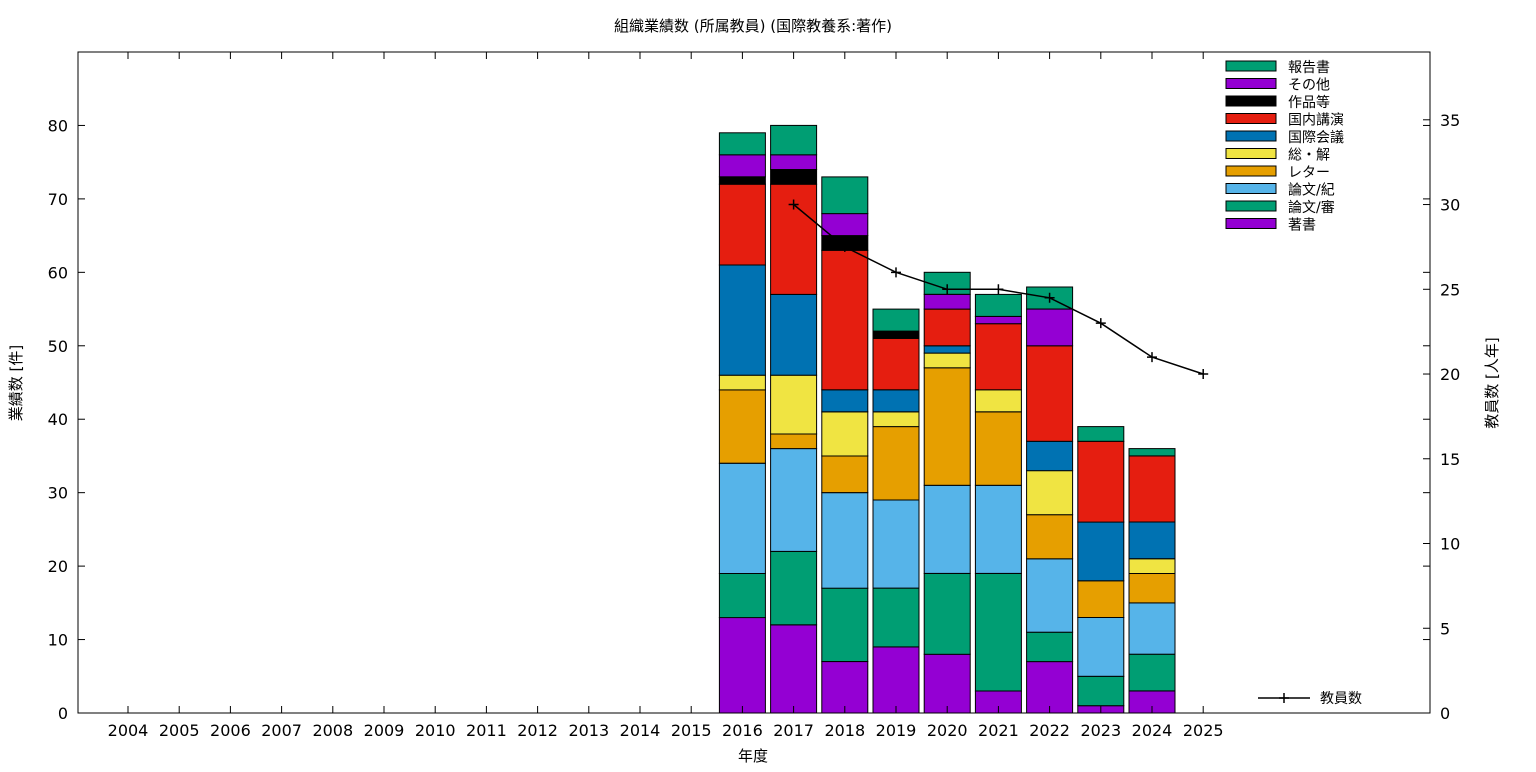  I want to click on y-tick-label: 20, so click(58, 566).